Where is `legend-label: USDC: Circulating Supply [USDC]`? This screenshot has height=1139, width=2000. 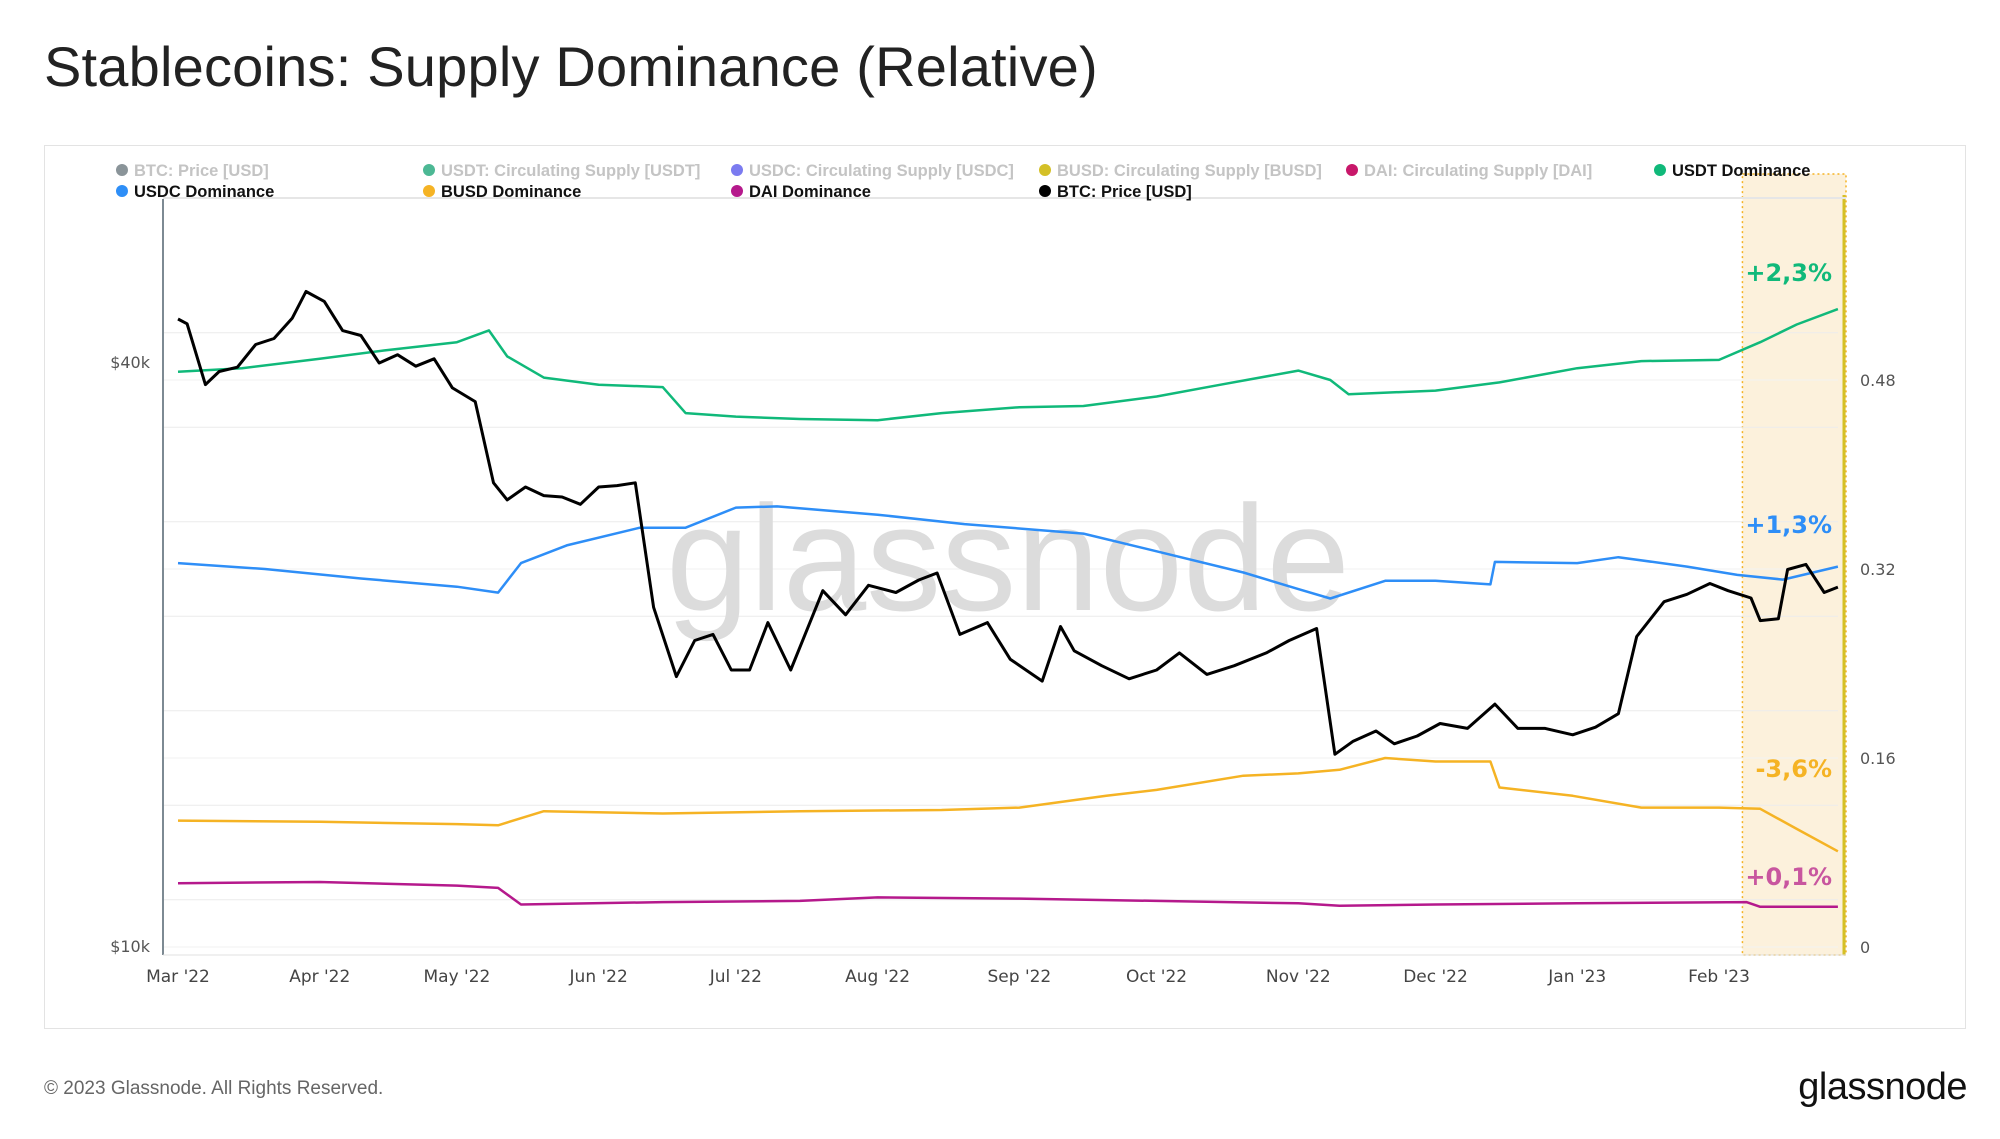 legend-label: USDC: Circulating Supply [USDC] is located at coordinates (881, 171).